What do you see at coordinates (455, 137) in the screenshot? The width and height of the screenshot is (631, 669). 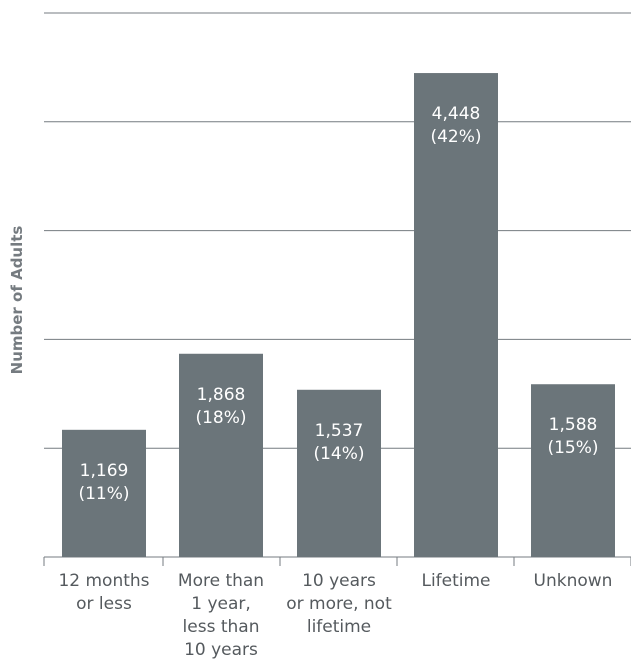 I see `percent-label: (42%)` at bounding box center [455, 137].